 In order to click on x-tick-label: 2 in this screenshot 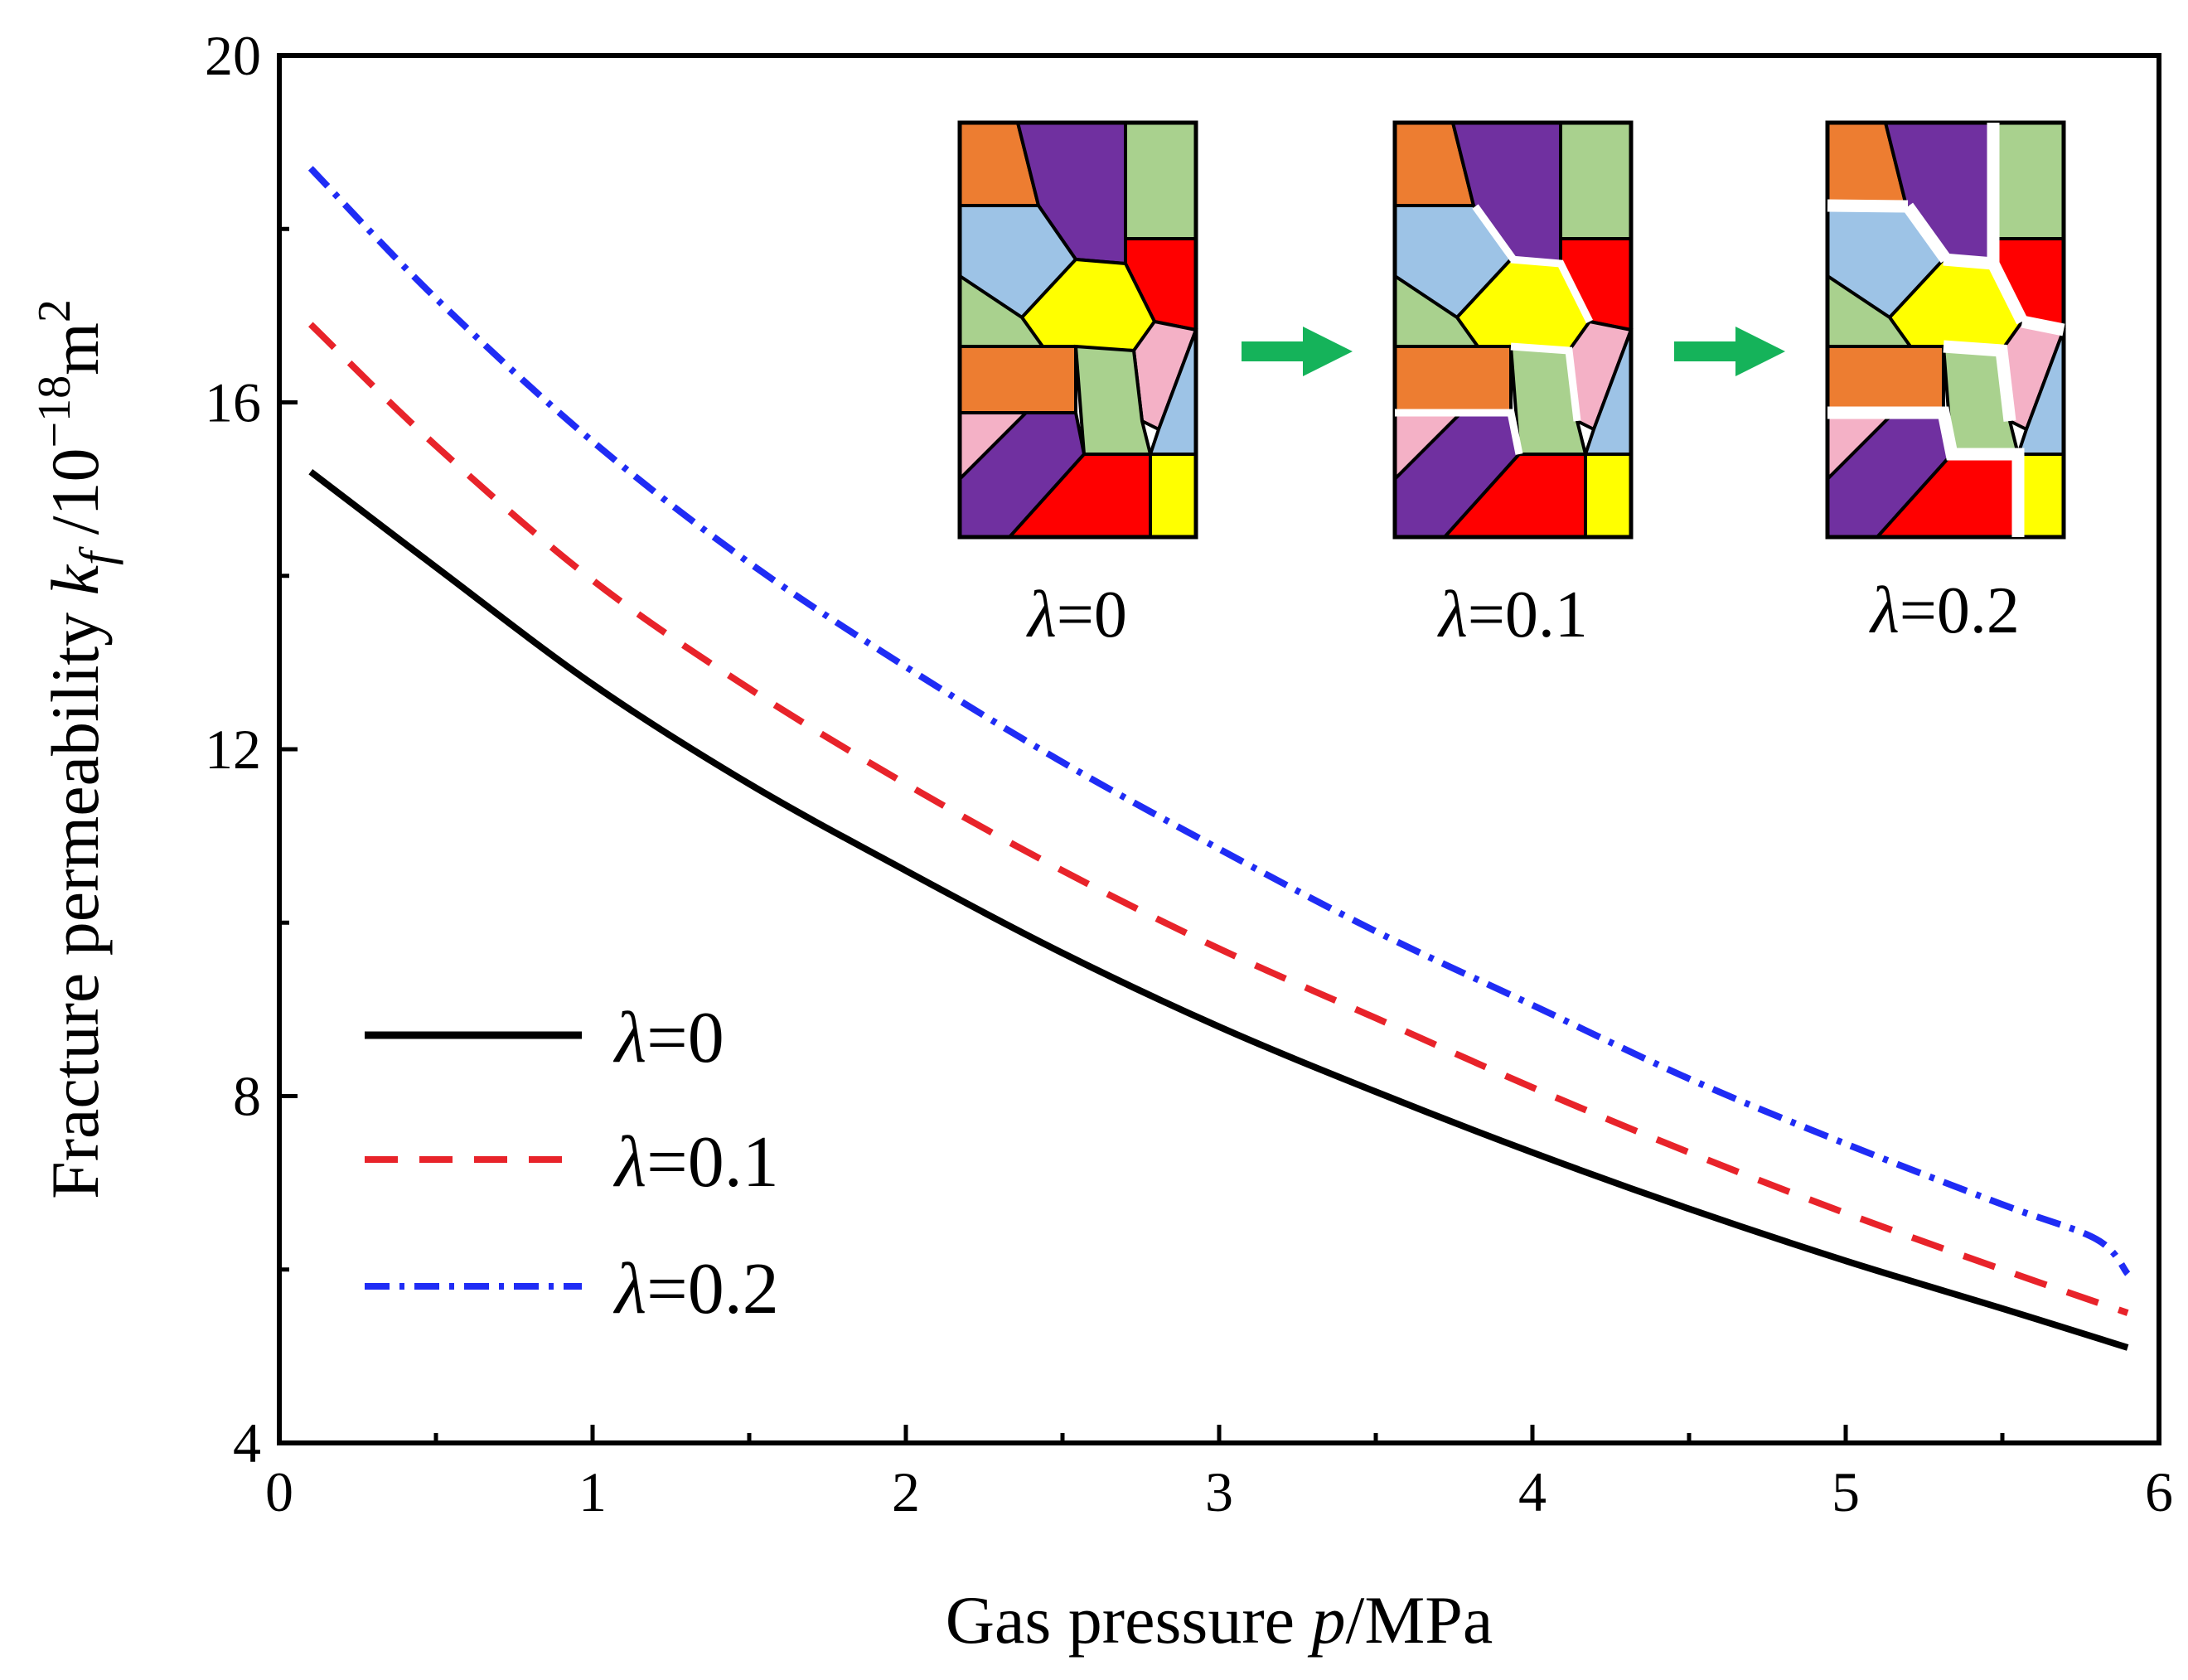, I will do `click(906, 1491)`.